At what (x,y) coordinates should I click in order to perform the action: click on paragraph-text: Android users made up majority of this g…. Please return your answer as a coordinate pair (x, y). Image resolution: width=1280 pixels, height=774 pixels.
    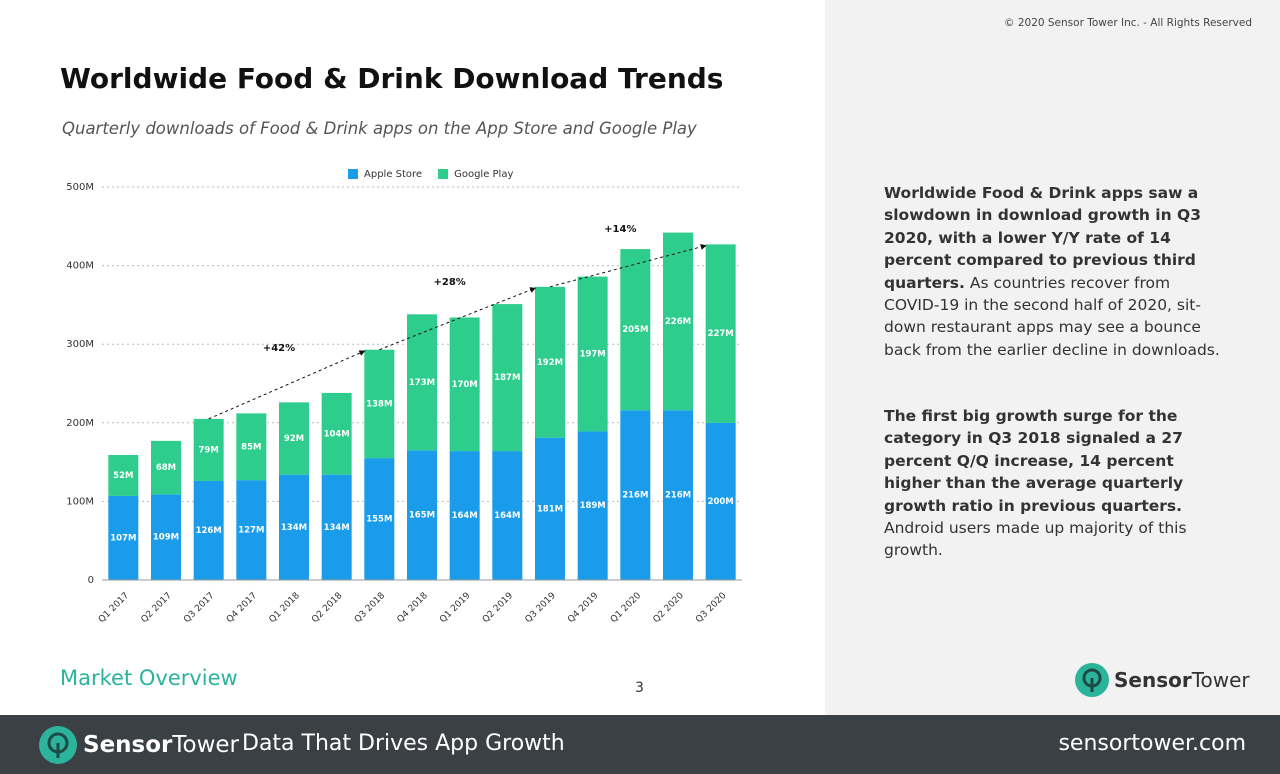
    Looking at the image, I should click on (1035, 539).